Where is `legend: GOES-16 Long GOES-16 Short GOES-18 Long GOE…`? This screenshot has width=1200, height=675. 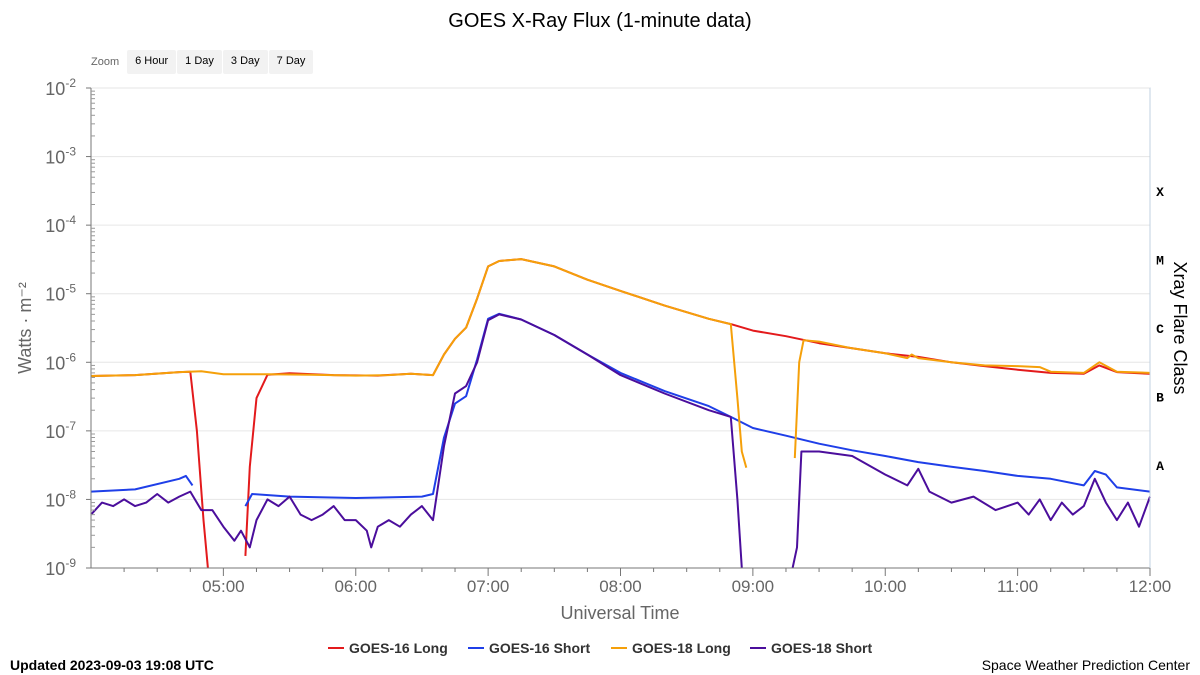 legend: GOES-16 Long GOES-16 Short GOES-18 Long GOE… is located at coordinates (600, 648).